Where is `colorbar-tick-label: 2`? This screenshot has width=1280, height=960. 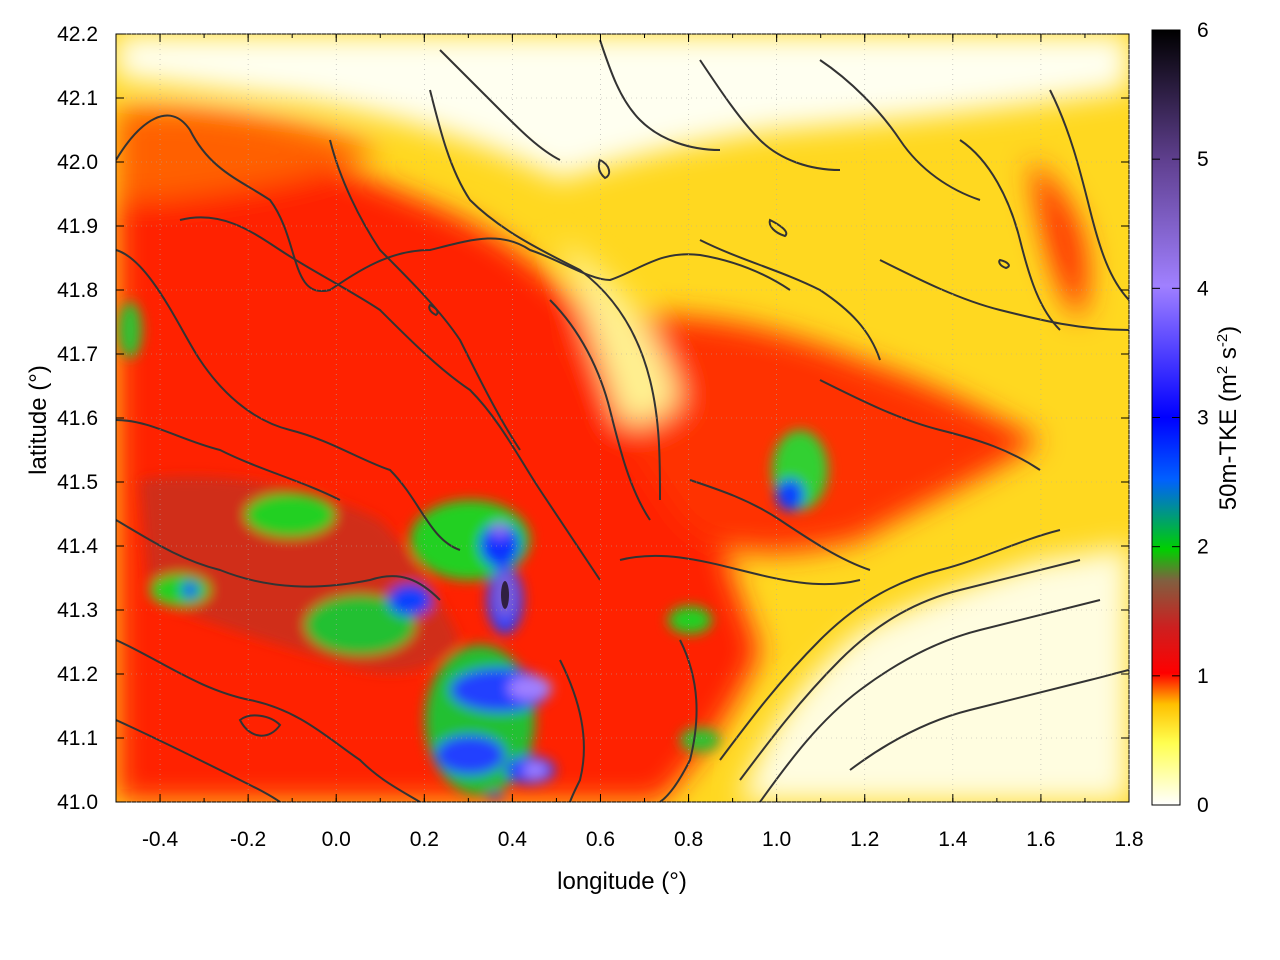 colorbar-tick-label: 2 is located at coordinates (1203, 547).